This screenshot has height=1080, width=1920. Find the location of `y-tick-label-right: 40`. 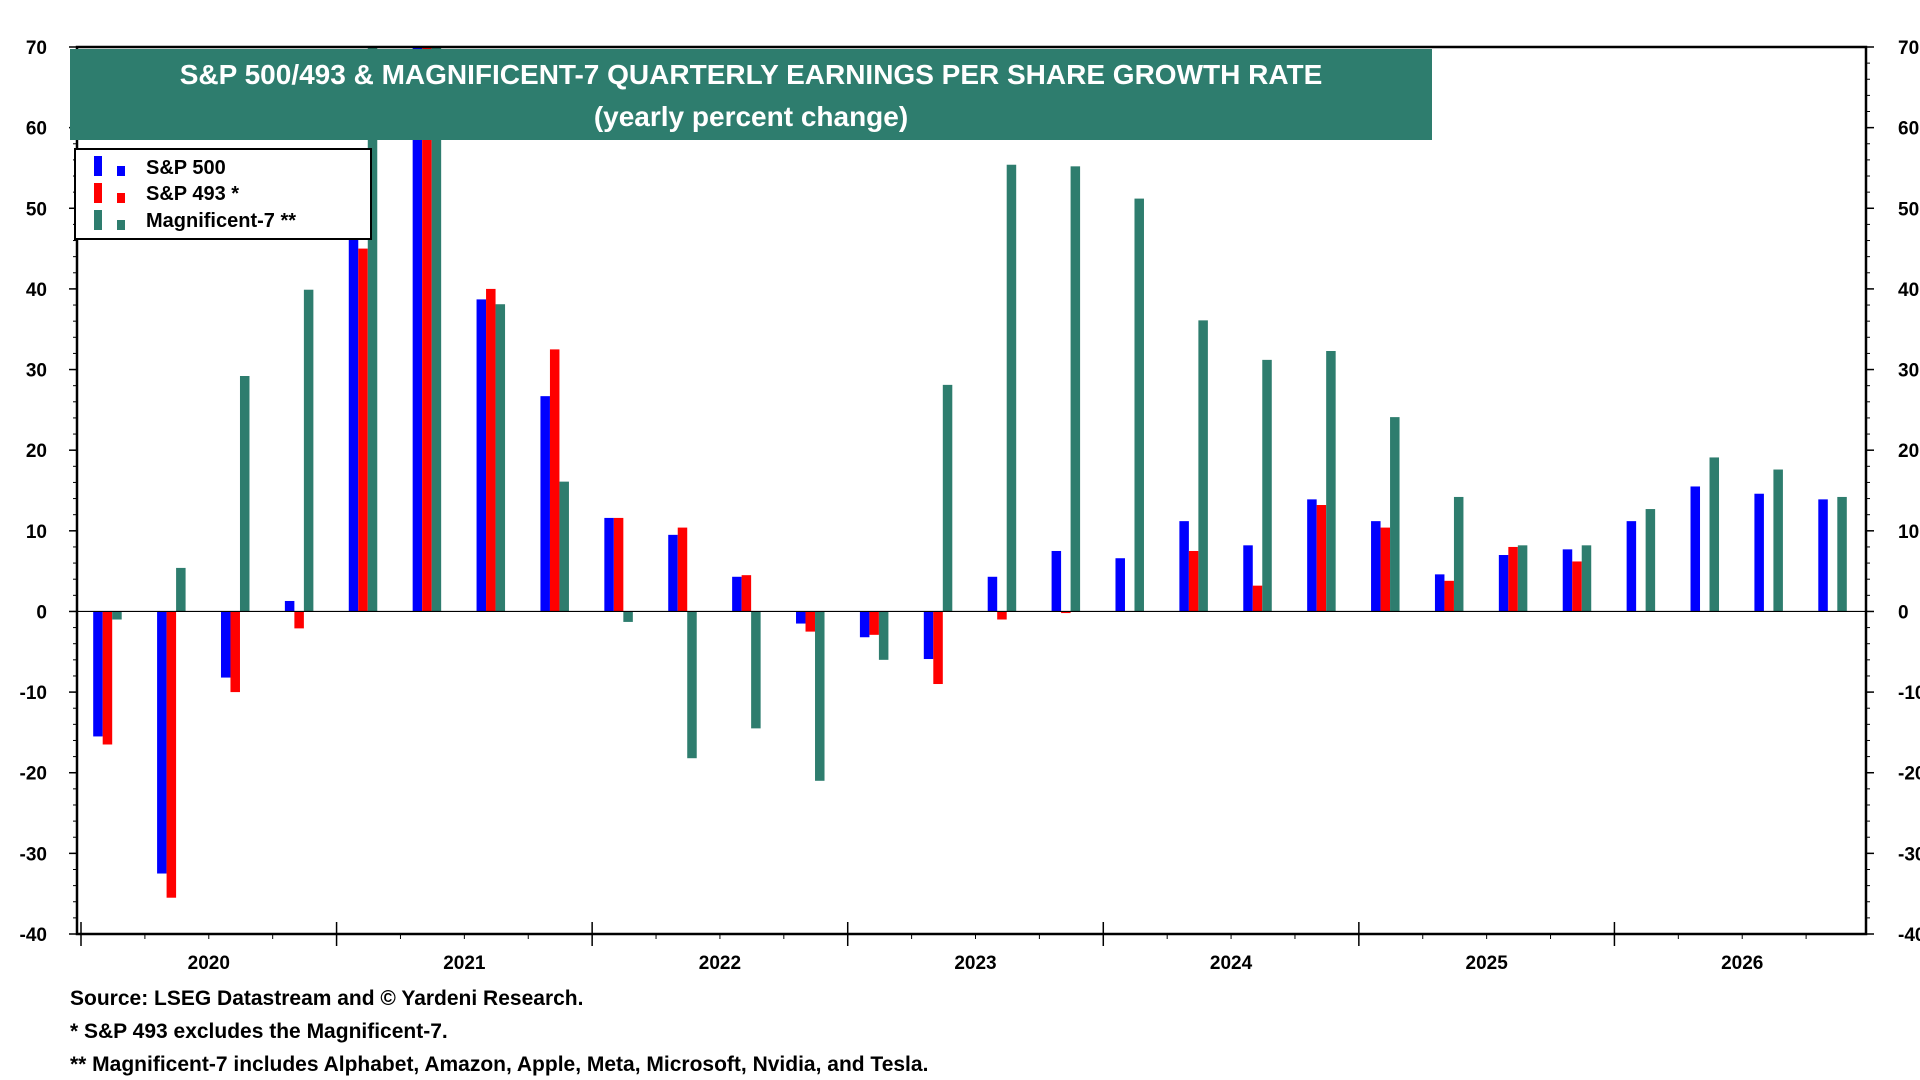

y-tick-label-right: 40 is located at coordinates (1908, 290).